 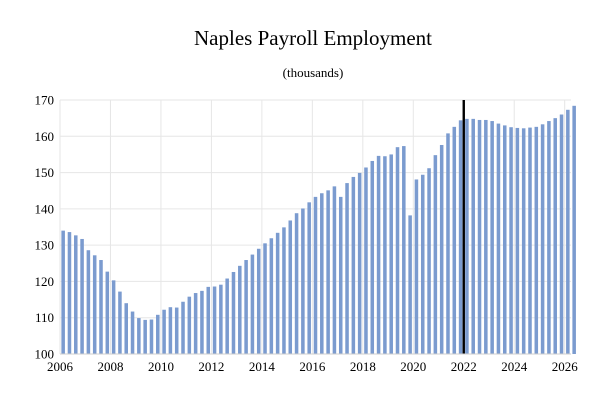 I want to click on y-tick-label: 100, so click(x=45, y=354).